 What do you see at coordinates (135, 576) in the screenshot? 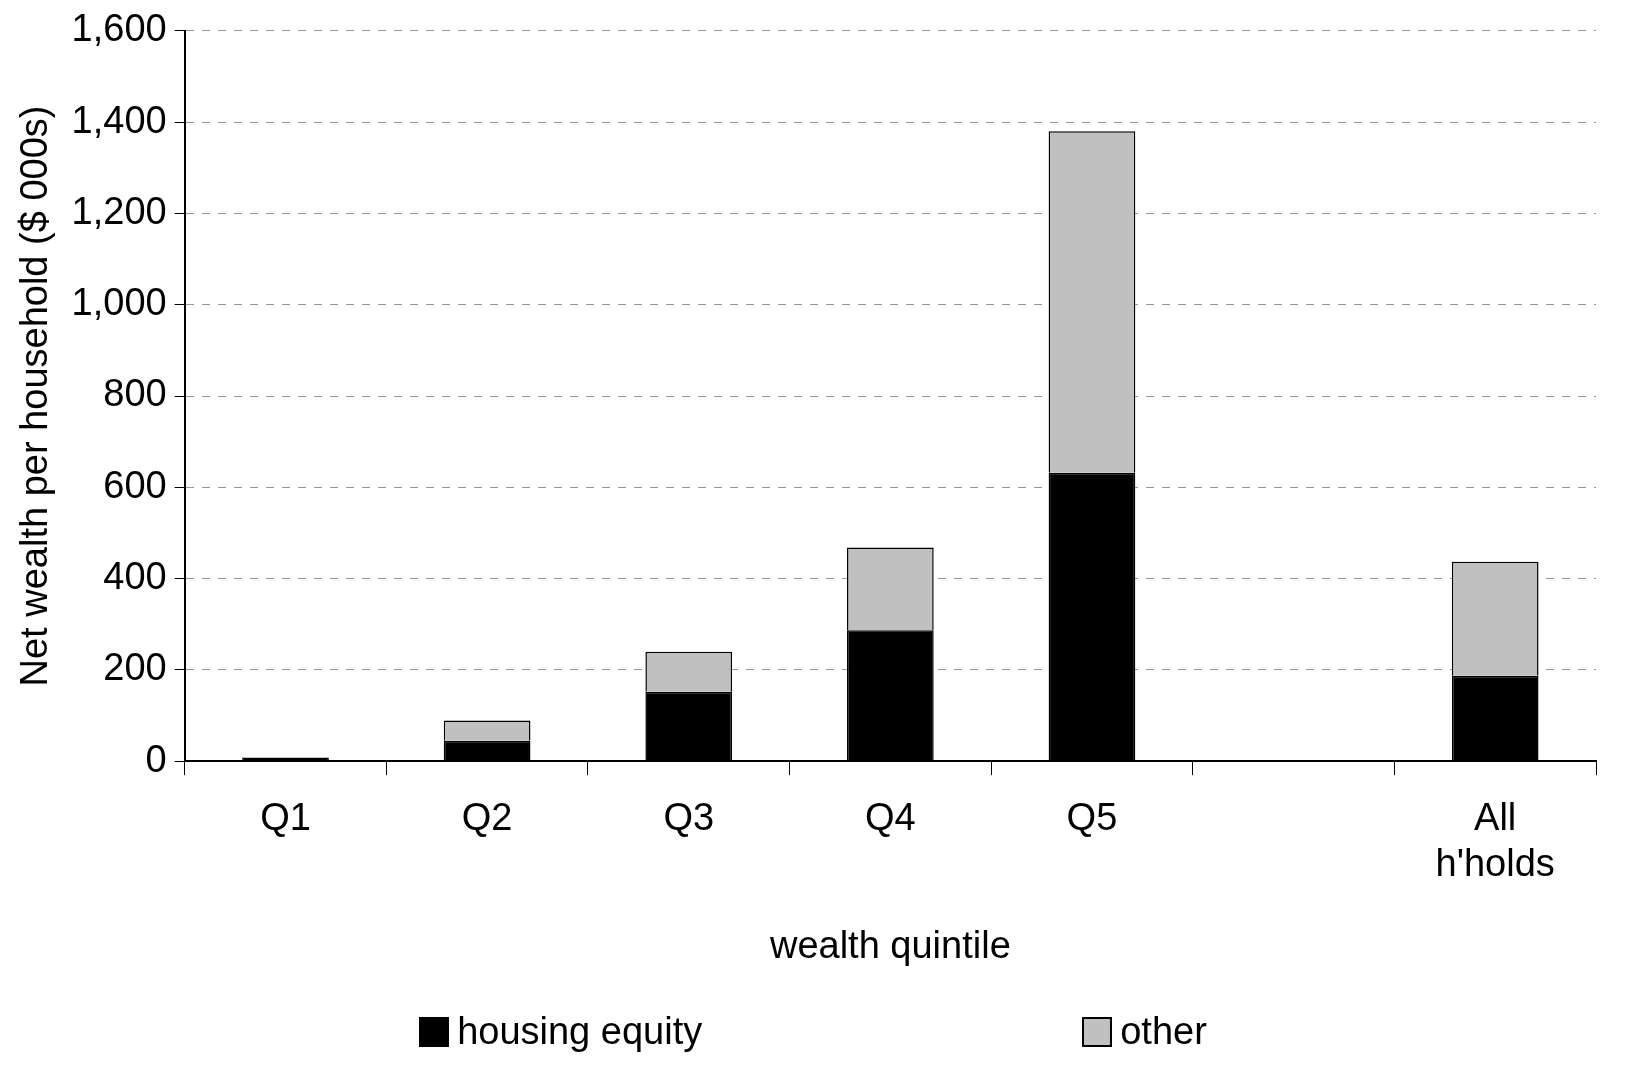
I see `y-tick-label: 400` at bounding box center [135, 576].